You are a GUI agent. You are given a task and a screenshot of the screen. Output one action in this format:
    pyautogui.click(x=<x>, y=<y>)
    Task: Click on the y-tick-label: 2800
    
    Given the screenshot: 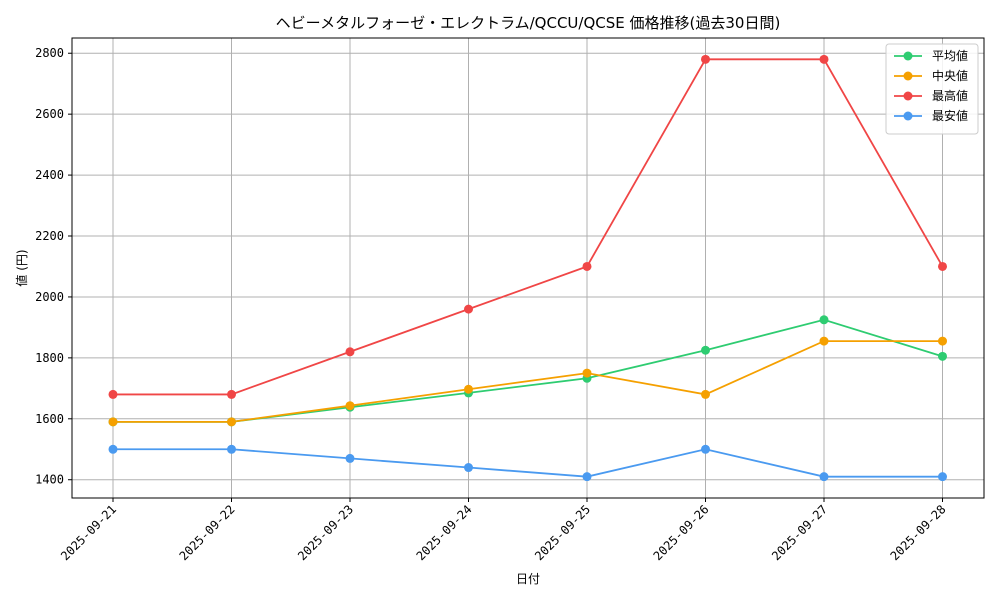 What is the action you would take?
    pyautogui.click(x=49, y=53)
    